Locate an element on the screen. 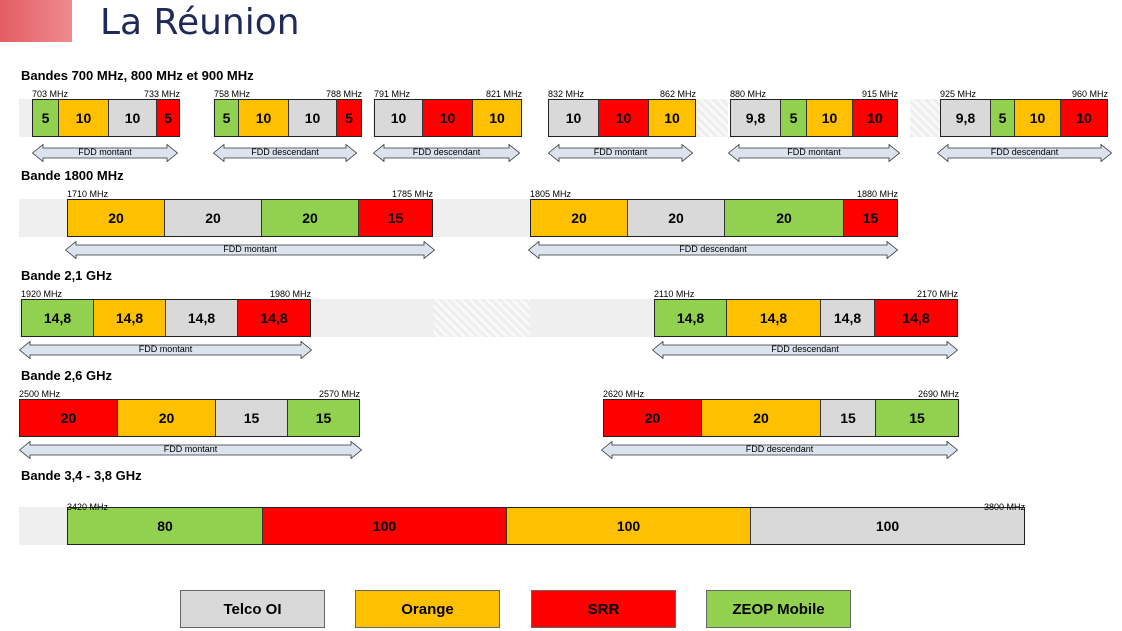 The width and height of the screenshot is (1122, 631). section-title: Bandes 700 MHz, 800 MHz et 900 MHz is located at coordinates (137, 75).